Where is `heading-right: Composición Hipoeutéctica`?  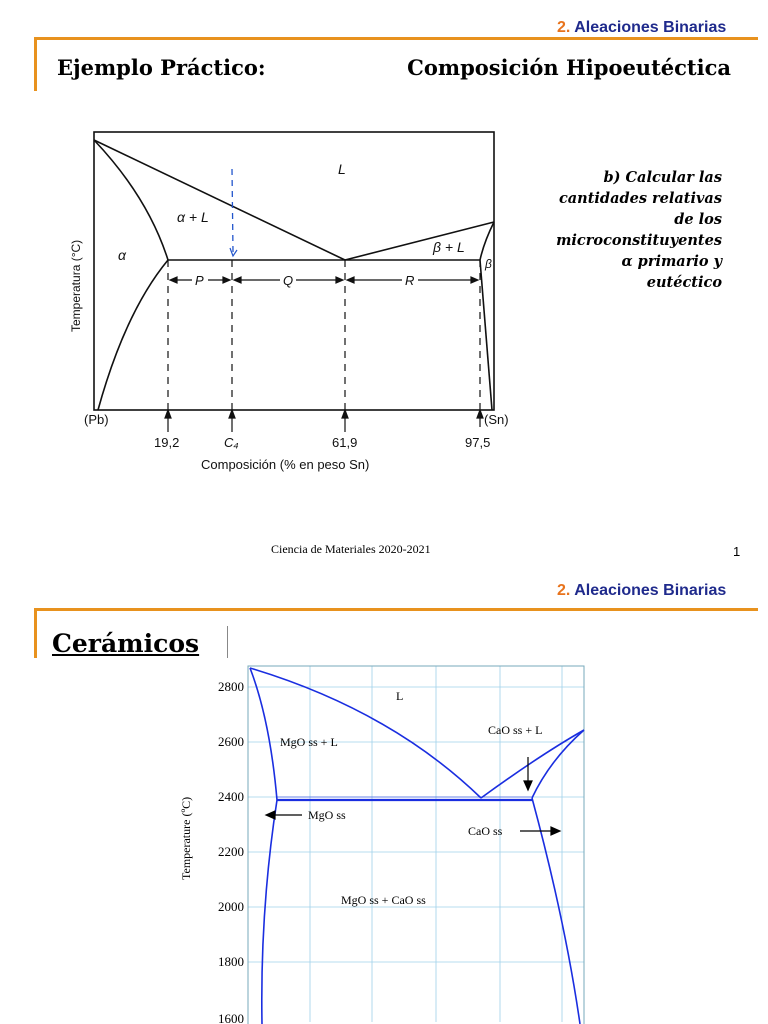 heading-right: Composición Hipoeutéctica is located at coordinates (569, 67).